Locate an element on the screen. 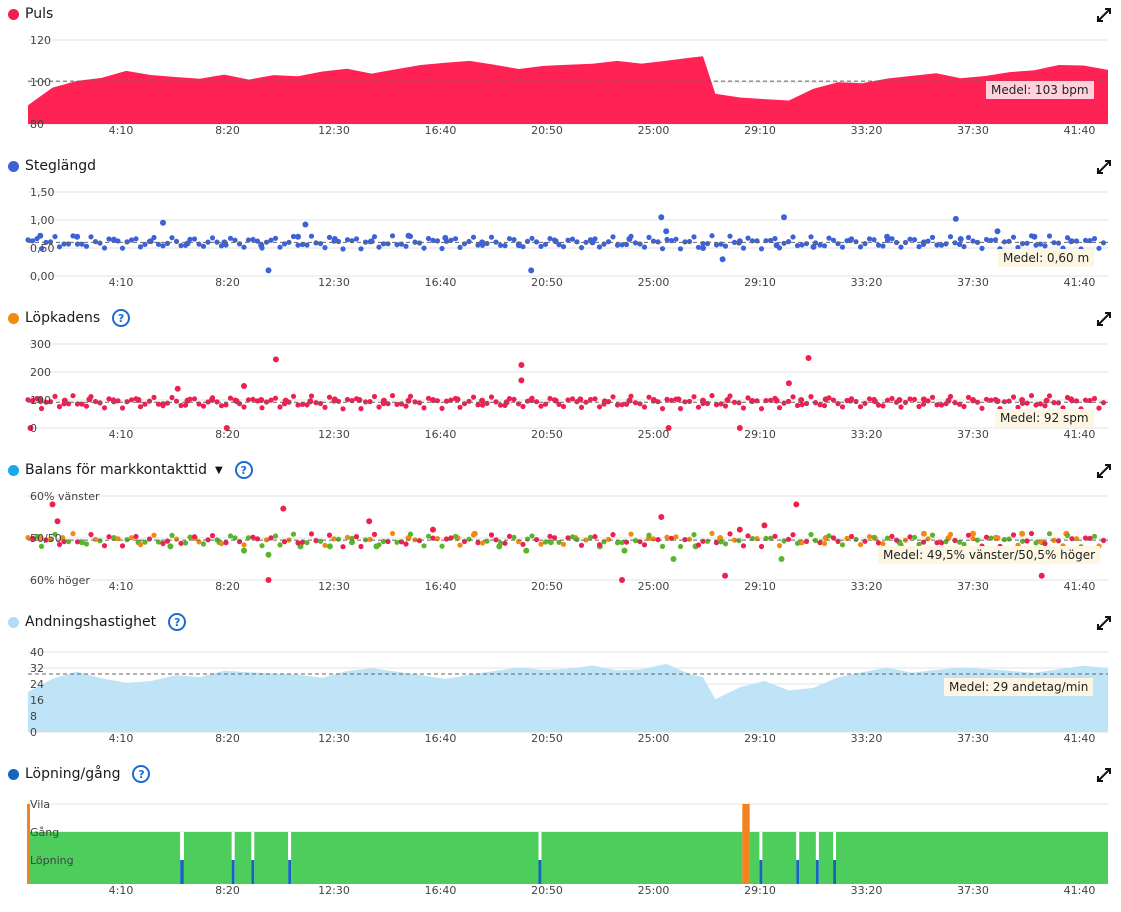 Image resolution: width=1121 pixels, height=912 pixels. x-tick-label: 29:10 is located at coordinates (760, 282).